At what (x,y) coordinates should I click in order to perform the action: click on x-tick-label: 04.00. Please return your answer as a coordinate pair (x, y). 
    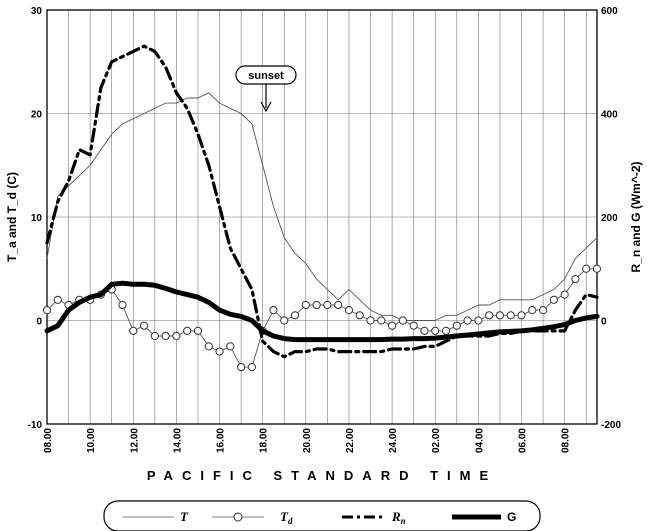
    Looking at the image, I should click on (479, 440).